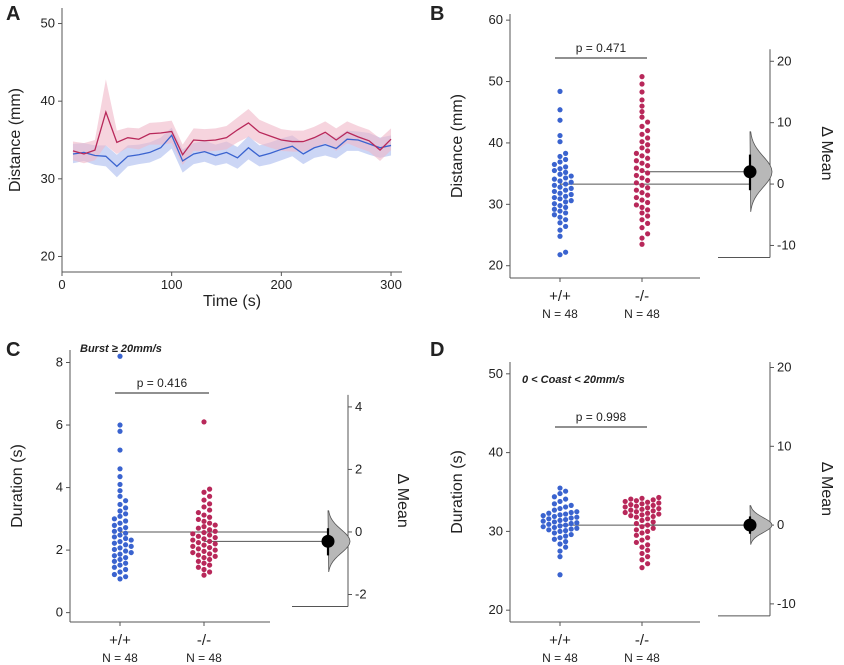 The image size is (844, 665). What do you see at coordinates (13, 350) in the screenshot?
I see `panel-2-letter: C` at bounding box center [13, 350].